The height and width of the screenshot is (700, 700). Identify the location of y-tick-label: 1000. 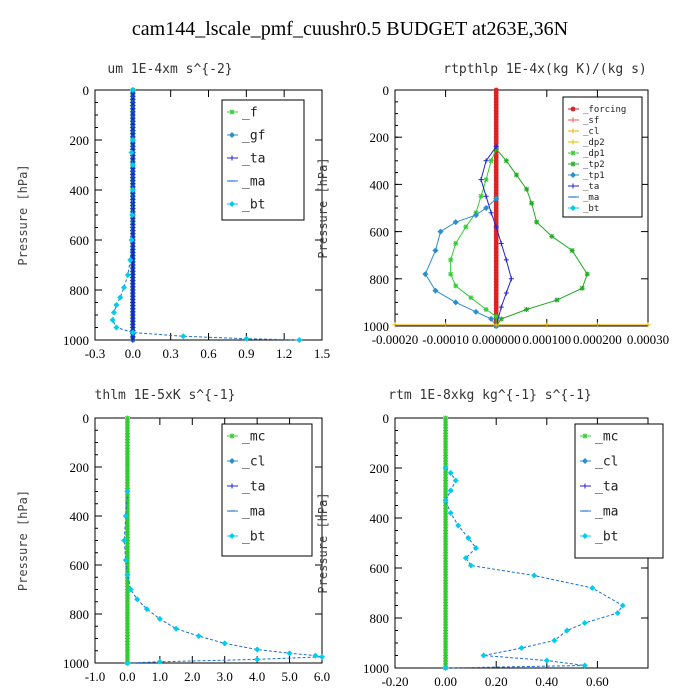
(376, 326).